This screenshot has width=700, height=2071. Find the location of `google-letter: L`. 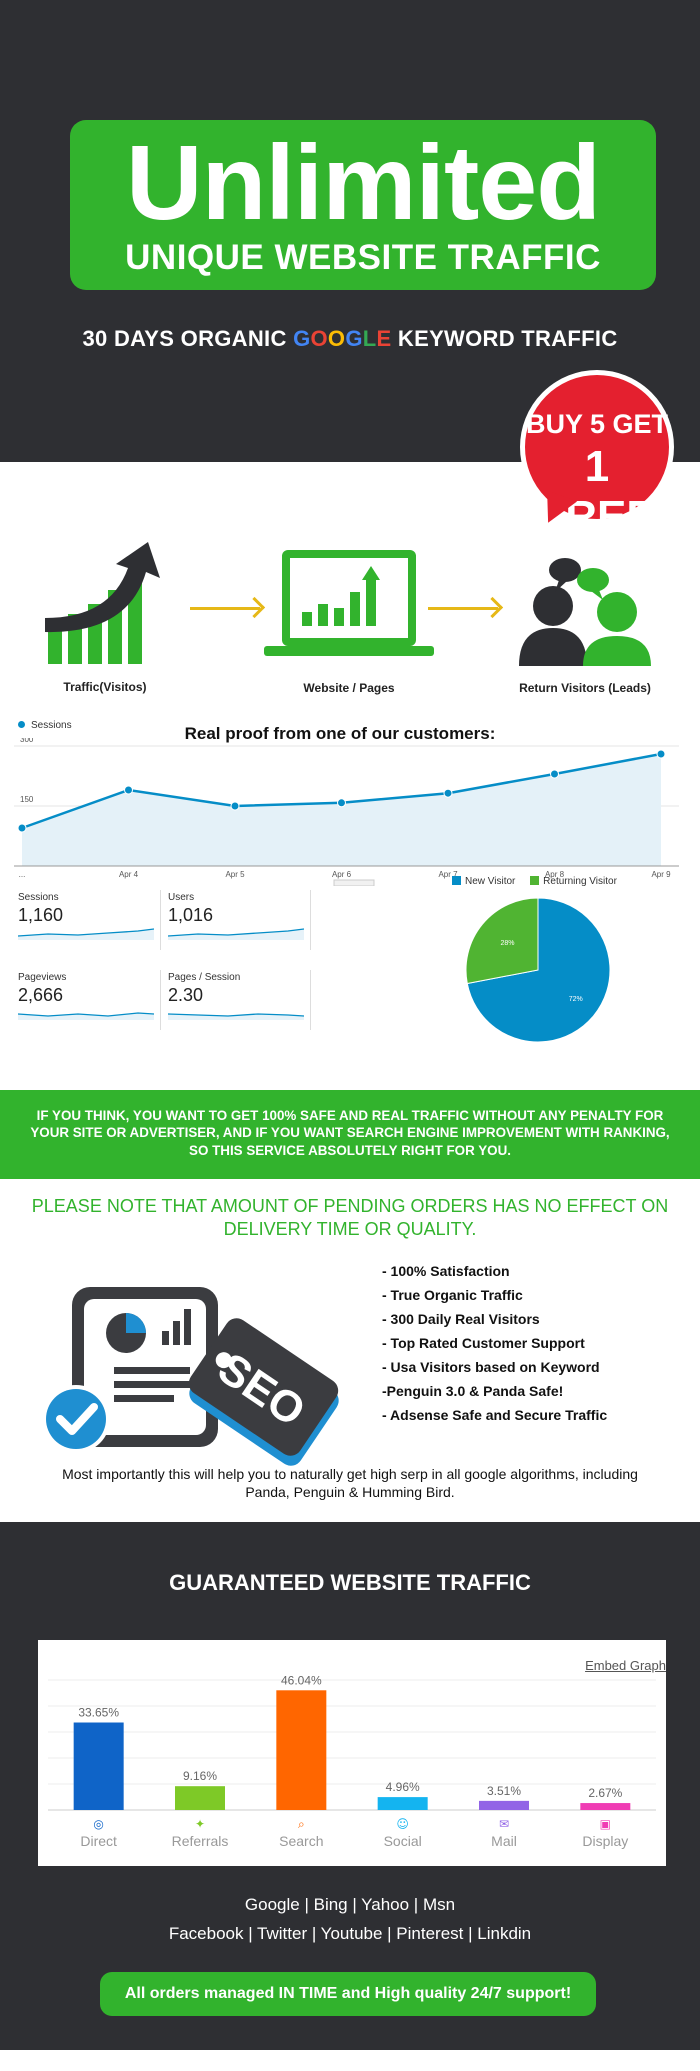

google-letter: L is located at coordinates (369, 338).